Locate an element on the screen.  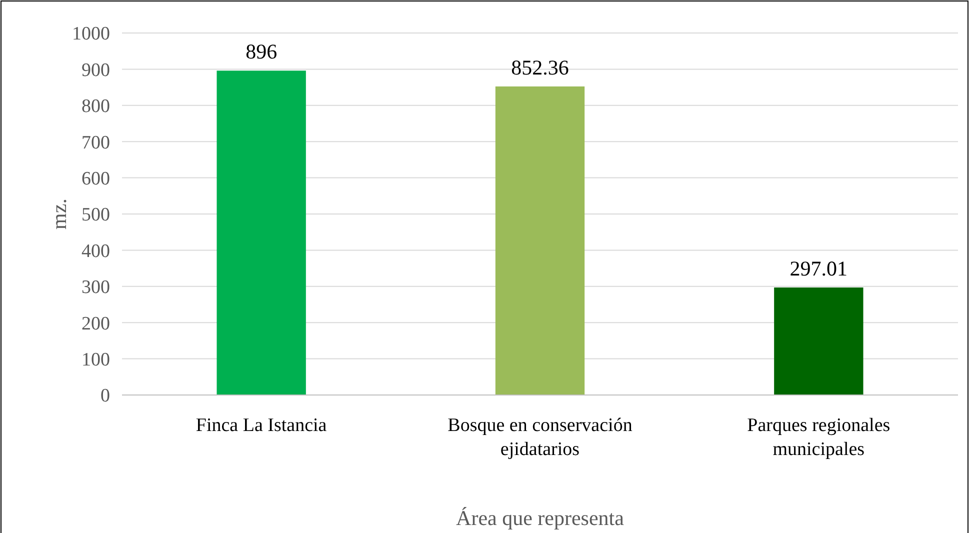
y-tick-label: 700 is located at coordinates (96, 143).